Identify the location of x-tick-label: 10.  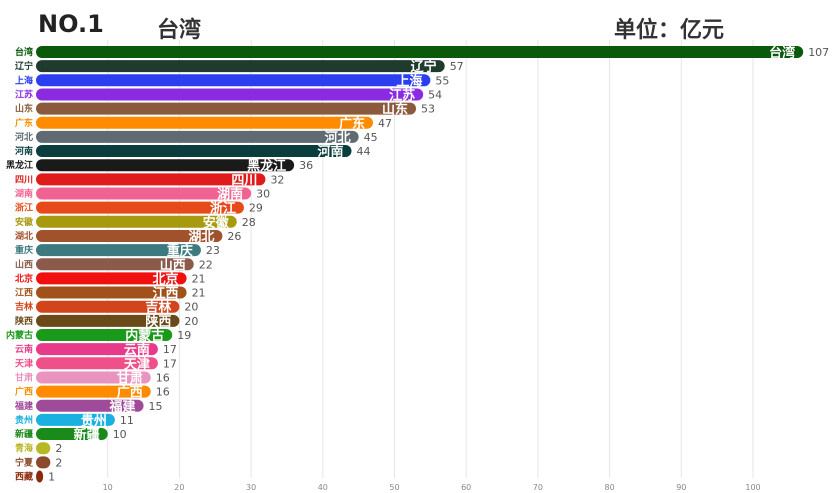
(108, 487).